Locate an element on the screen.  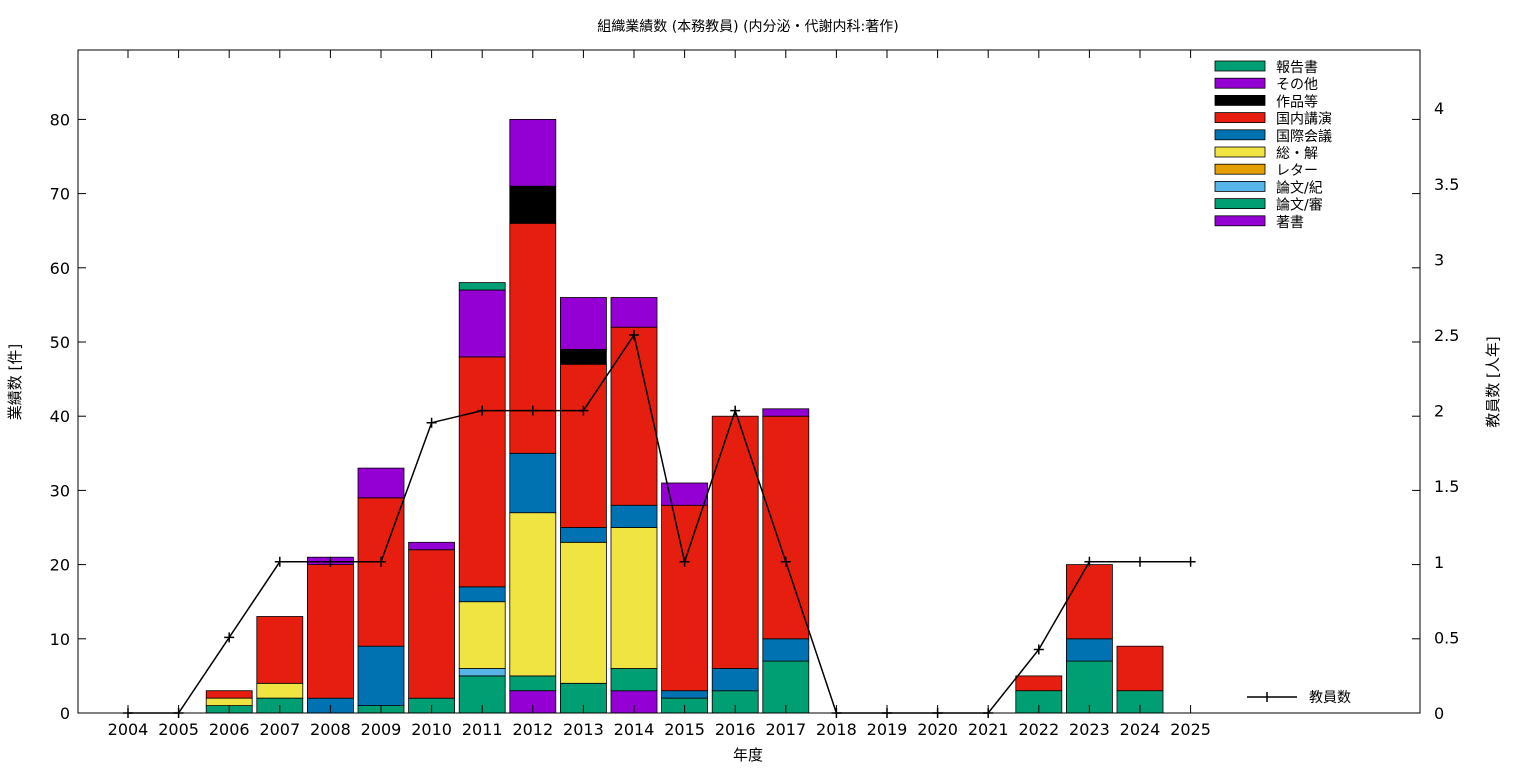
y2-tick-label-3: 3 is located at coordinates (1439, 259).